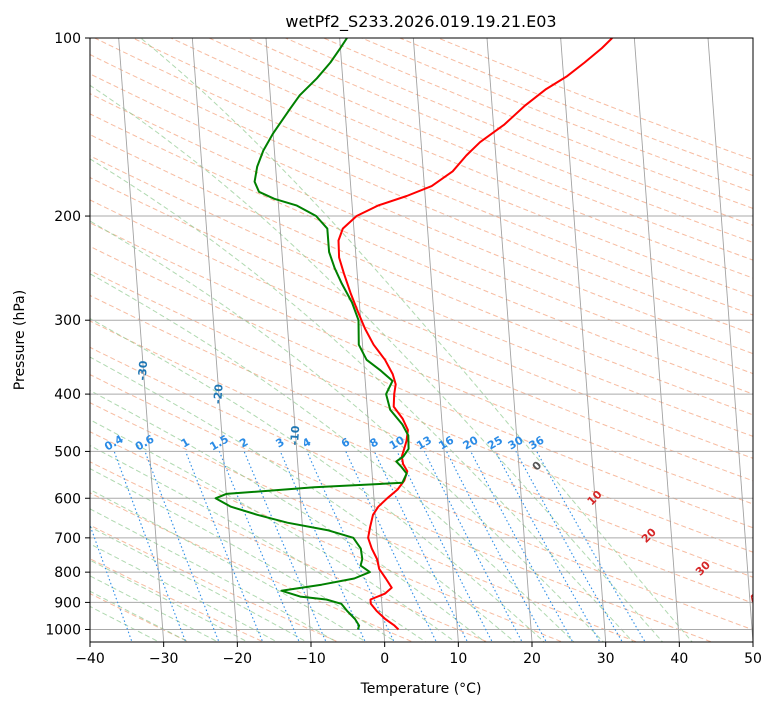 The height and width of the screenshot is (708, 775). I want to click on y-tick-label: 900, so click(67, 603).